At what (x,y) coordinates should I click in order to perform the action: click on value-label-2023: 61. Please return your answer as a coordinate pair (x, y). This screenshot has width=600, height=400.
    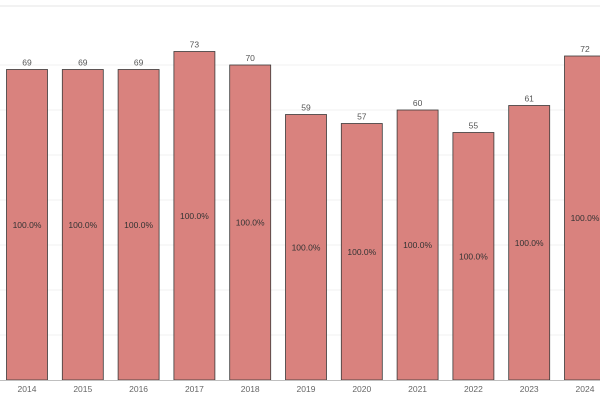
    Looking at the image, I should click on (529, 99).